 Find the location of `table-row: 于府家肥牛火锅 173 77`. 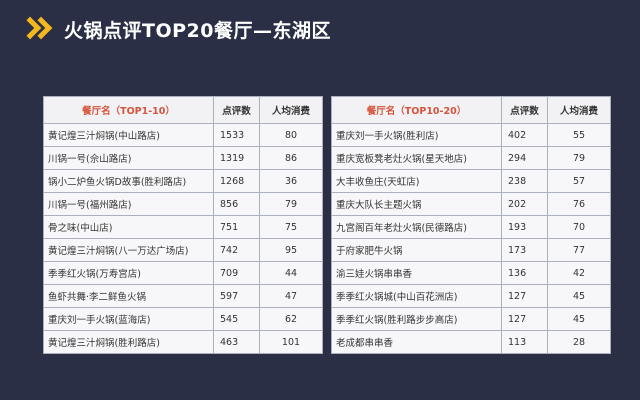

table-row: 于府家肥牛火锅 173 77 is located at coordinates (471, 250).